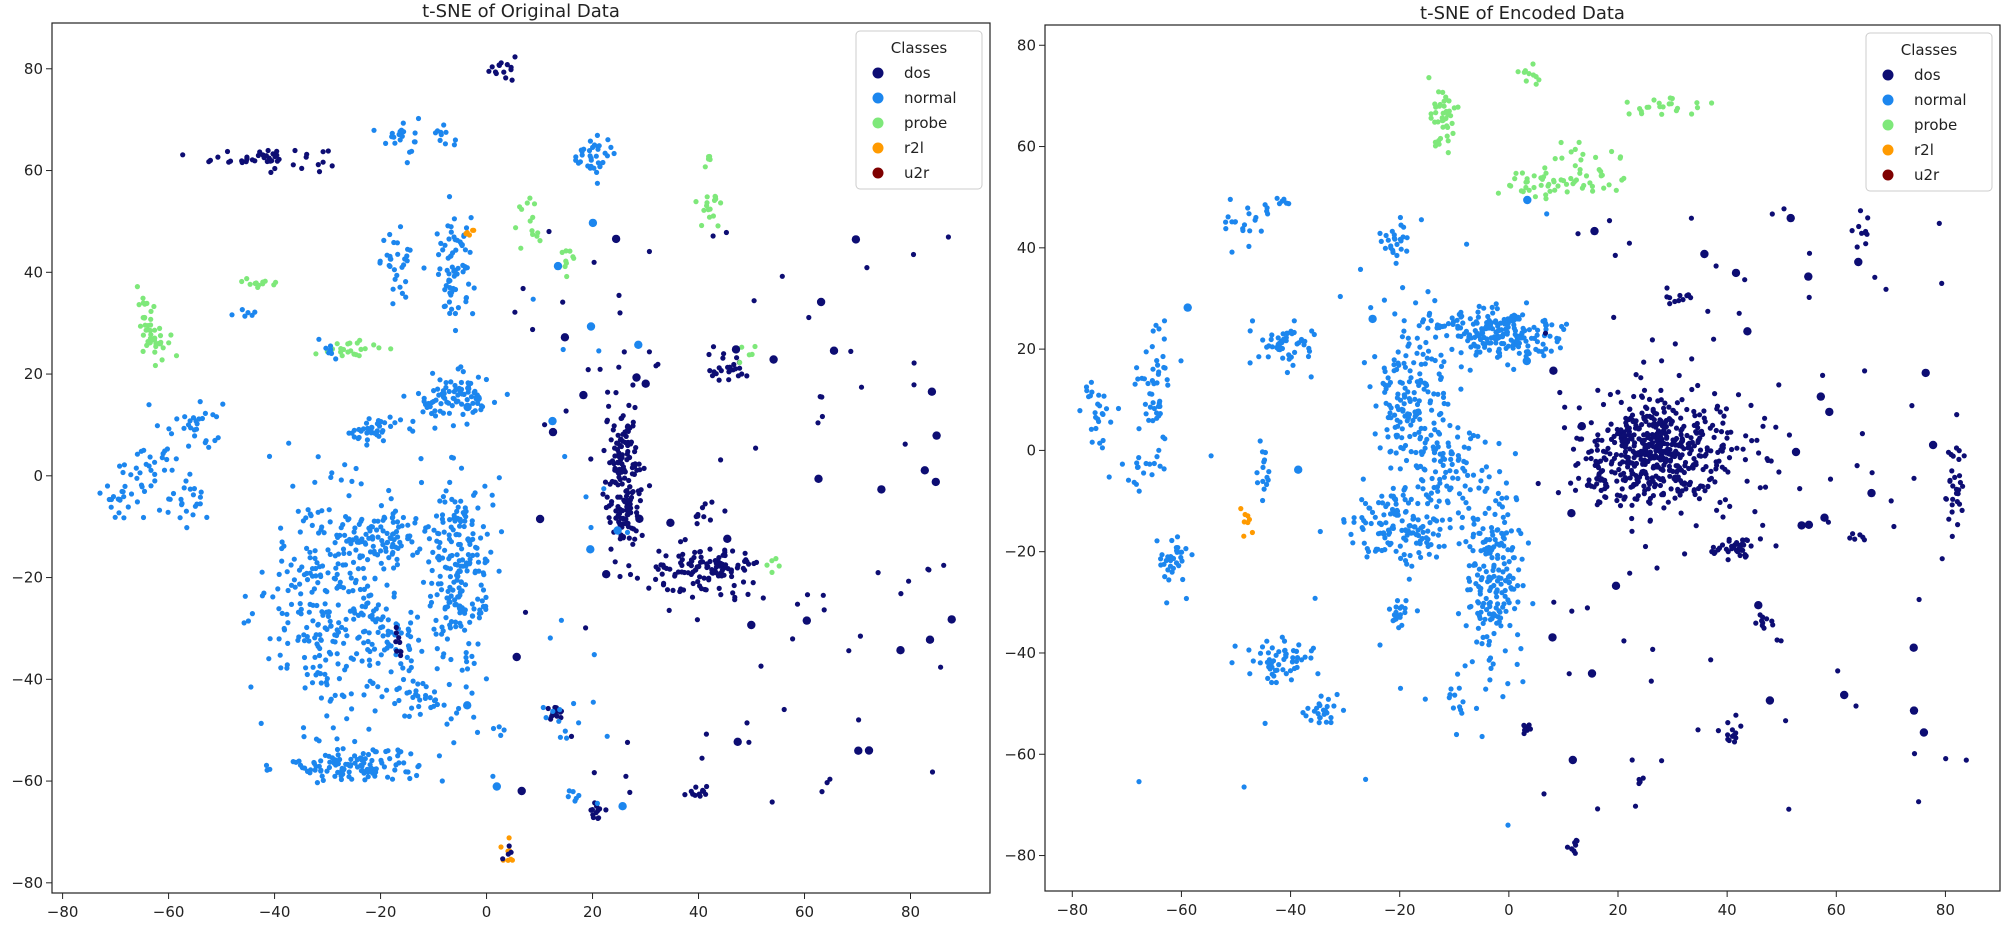  What do you see at coordinates (1940, 100) in the screenshot?
I see `legend-label-normal: normal` at bounding box center [1940, 100].